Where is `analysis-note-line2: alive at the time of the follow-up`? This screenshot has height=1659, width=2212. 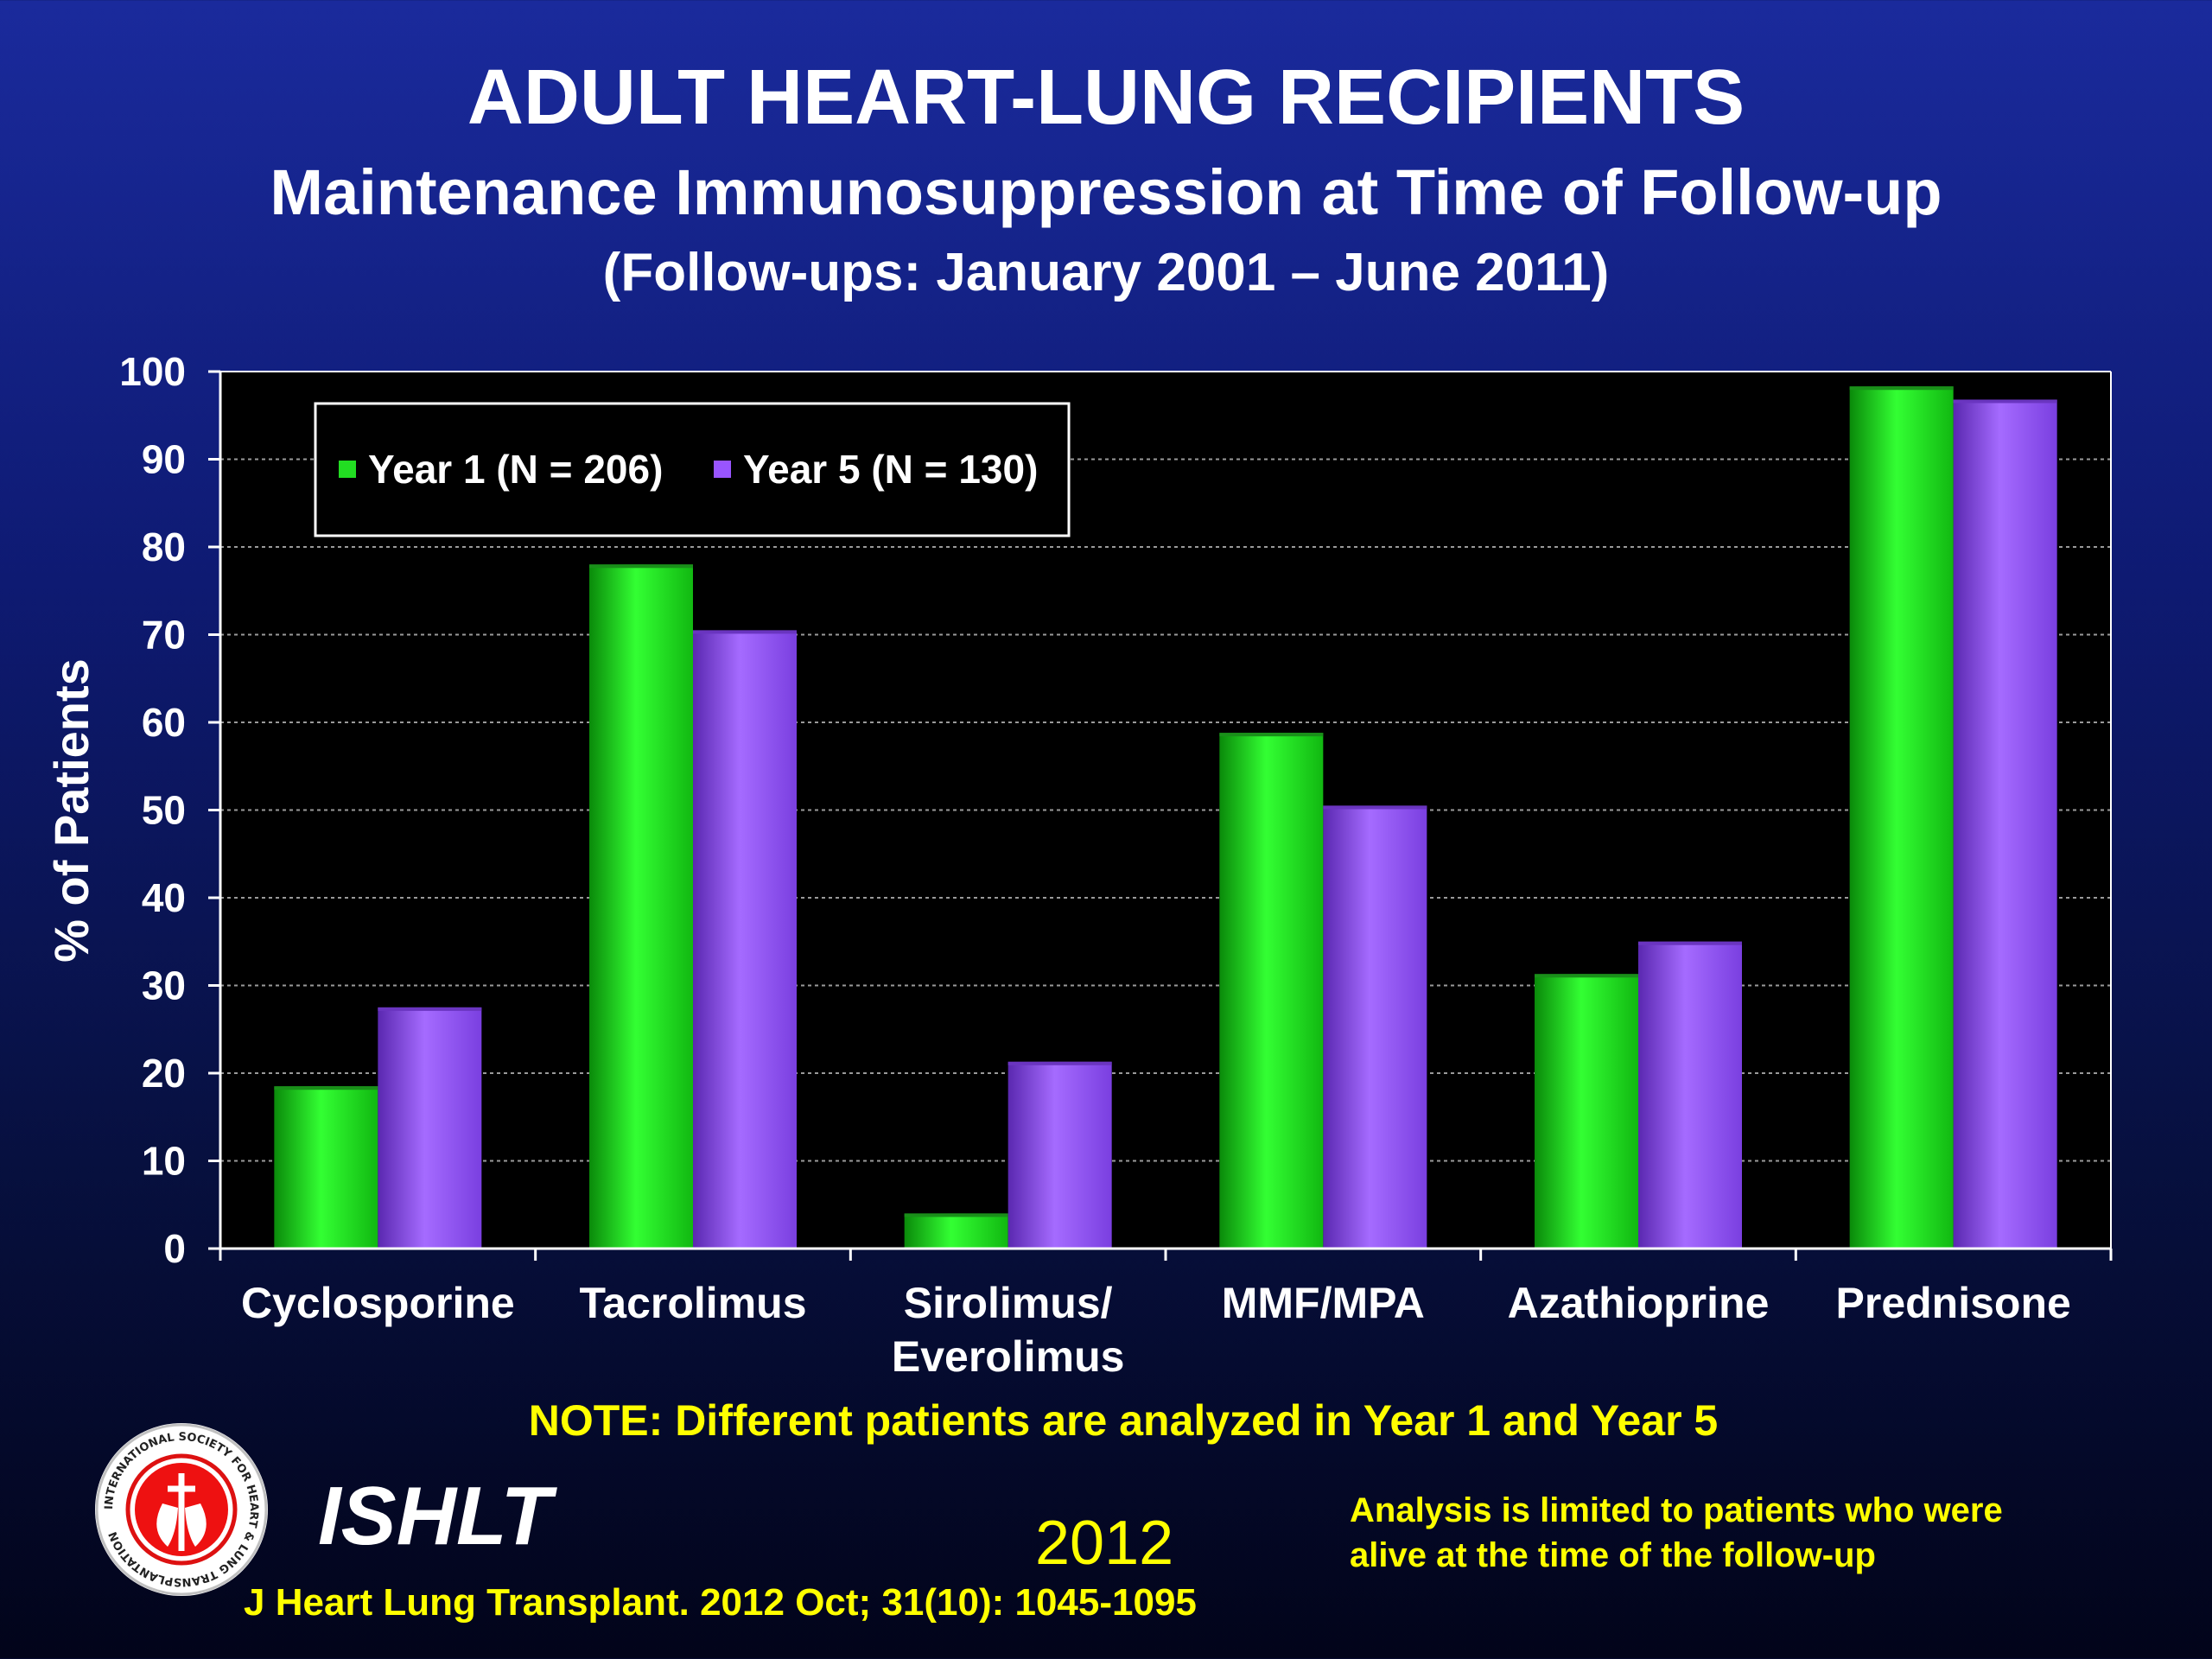
analysis-note-line2: alive at the time of the follow-up is located at coordinates (1613, 1555).